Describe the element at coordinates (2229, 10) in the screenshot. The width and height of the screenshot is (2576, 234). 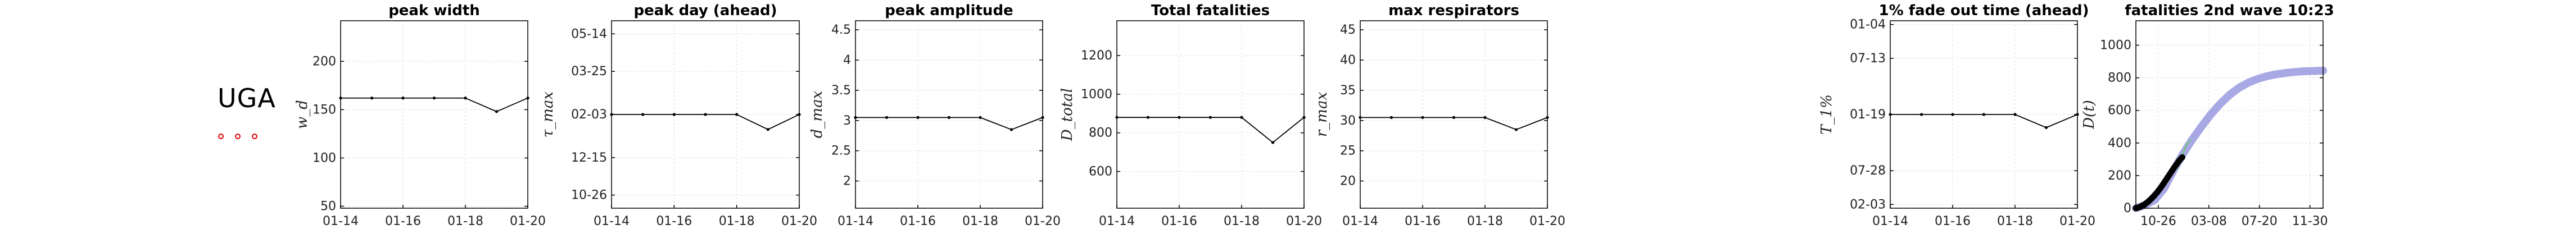
I see `chart-title: fatalities 2nd wave 10:23` at that location.